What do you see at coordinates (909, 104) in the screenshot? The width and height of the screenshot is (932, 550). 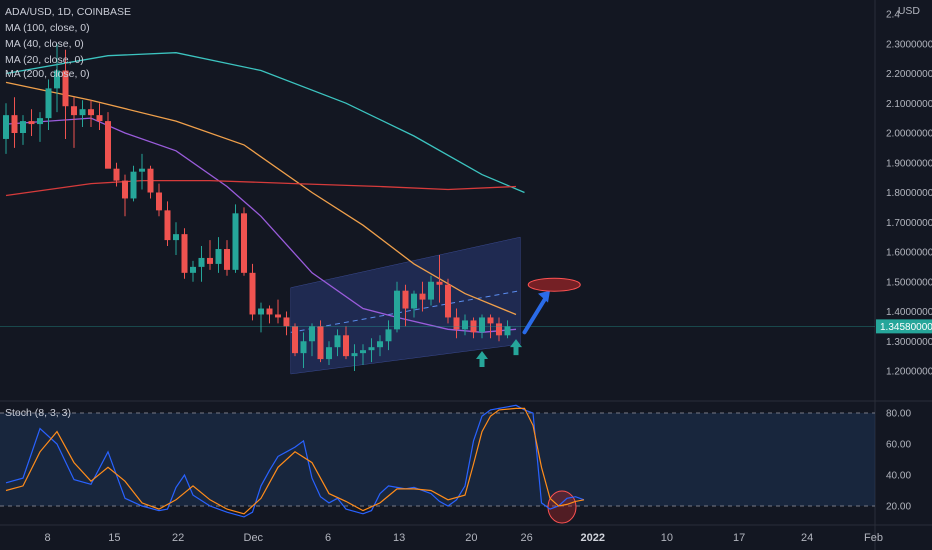 I see `price-tick-label: 2.10000000` at bounding box center [909, 104].